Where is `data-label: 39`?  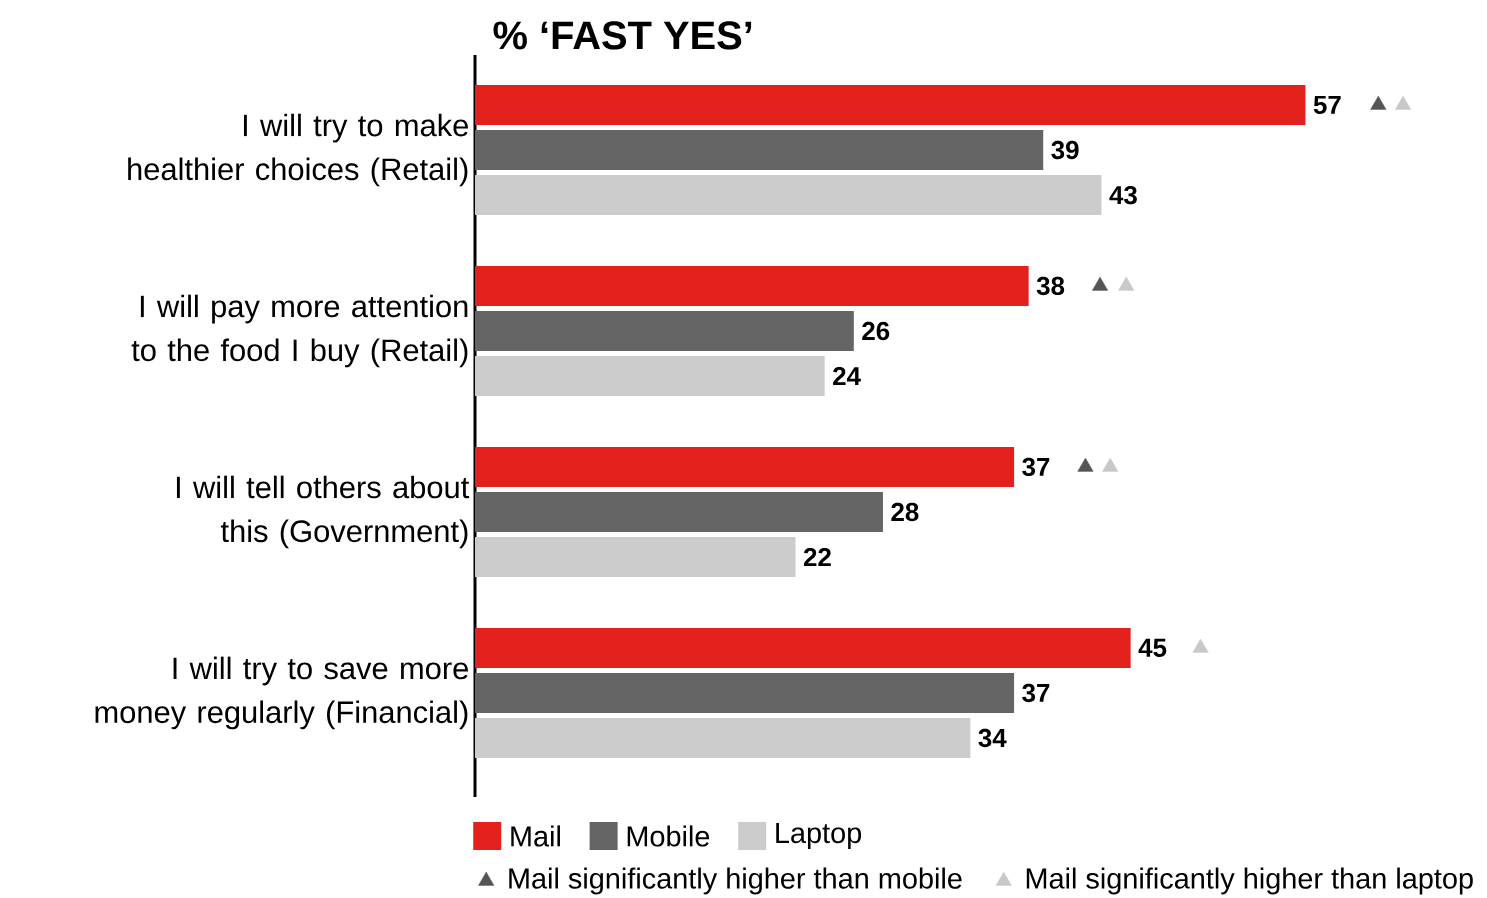 data-label: 39 is located at coordinates (1065, 150).